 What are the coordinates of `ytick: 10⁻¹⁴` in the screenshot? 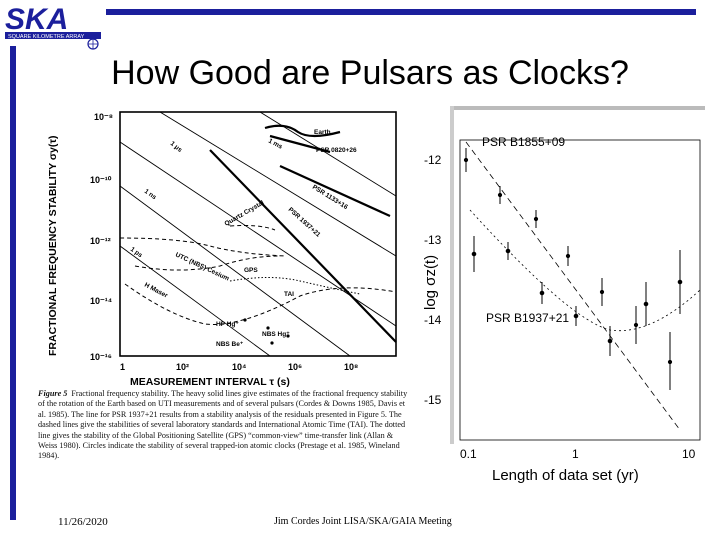 It's located at (101, 301).